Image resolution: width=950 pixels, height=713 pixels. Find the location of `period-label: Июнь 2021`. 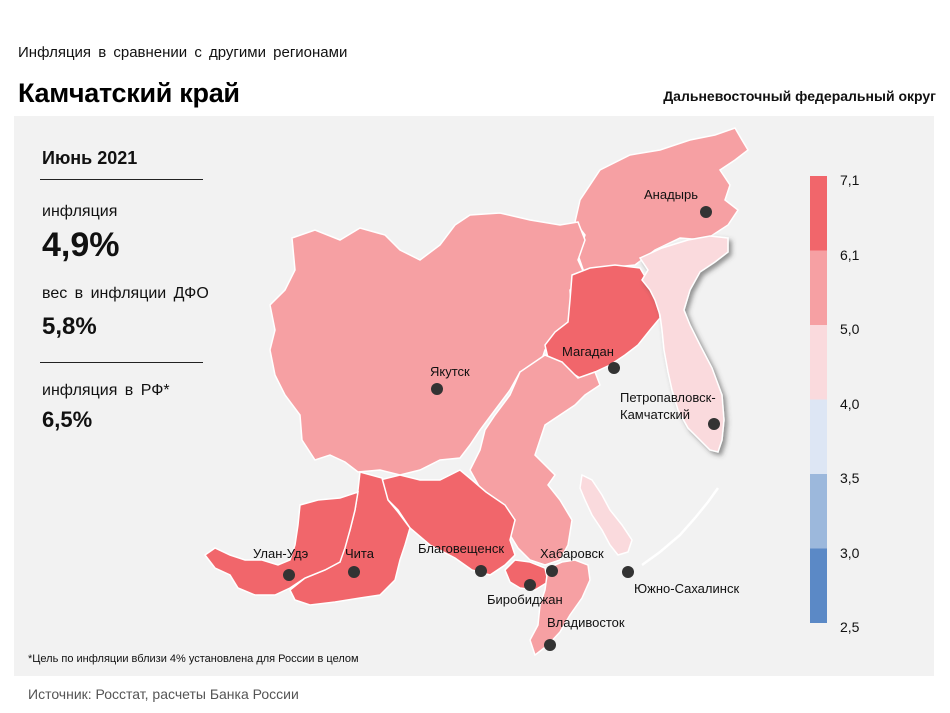

period-label: Июнь 2021 is located at coordinates (90, 158).